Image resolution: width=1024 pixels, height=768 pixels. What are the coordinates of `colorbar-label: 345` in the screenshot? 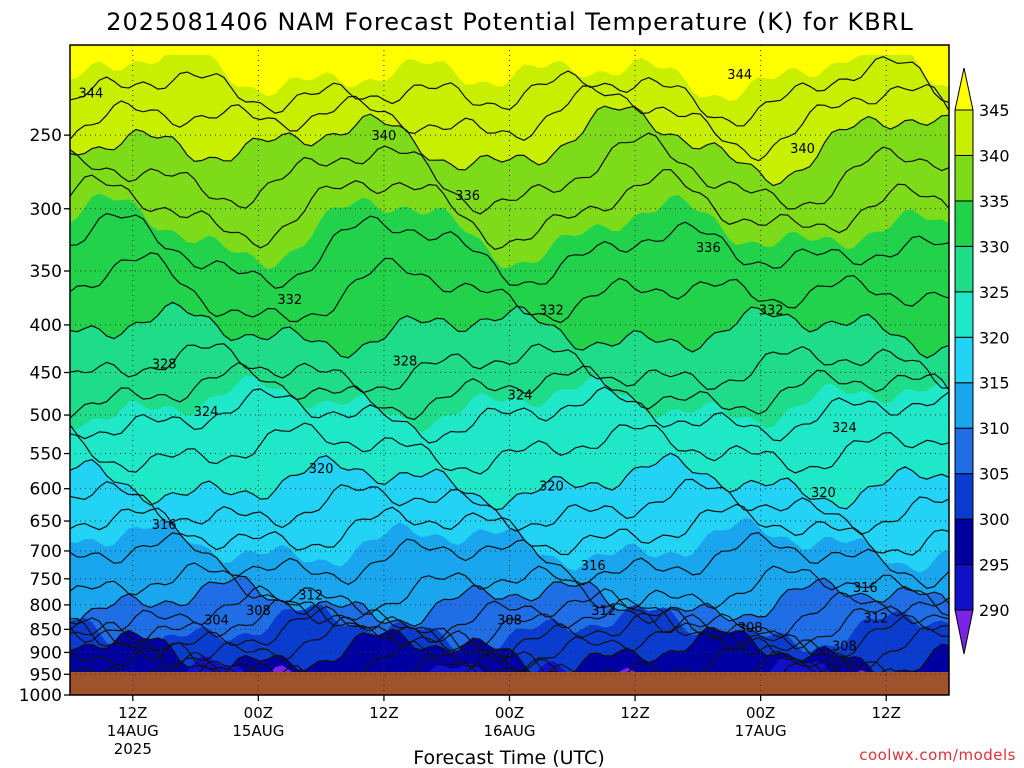 It's located at (994, 110).